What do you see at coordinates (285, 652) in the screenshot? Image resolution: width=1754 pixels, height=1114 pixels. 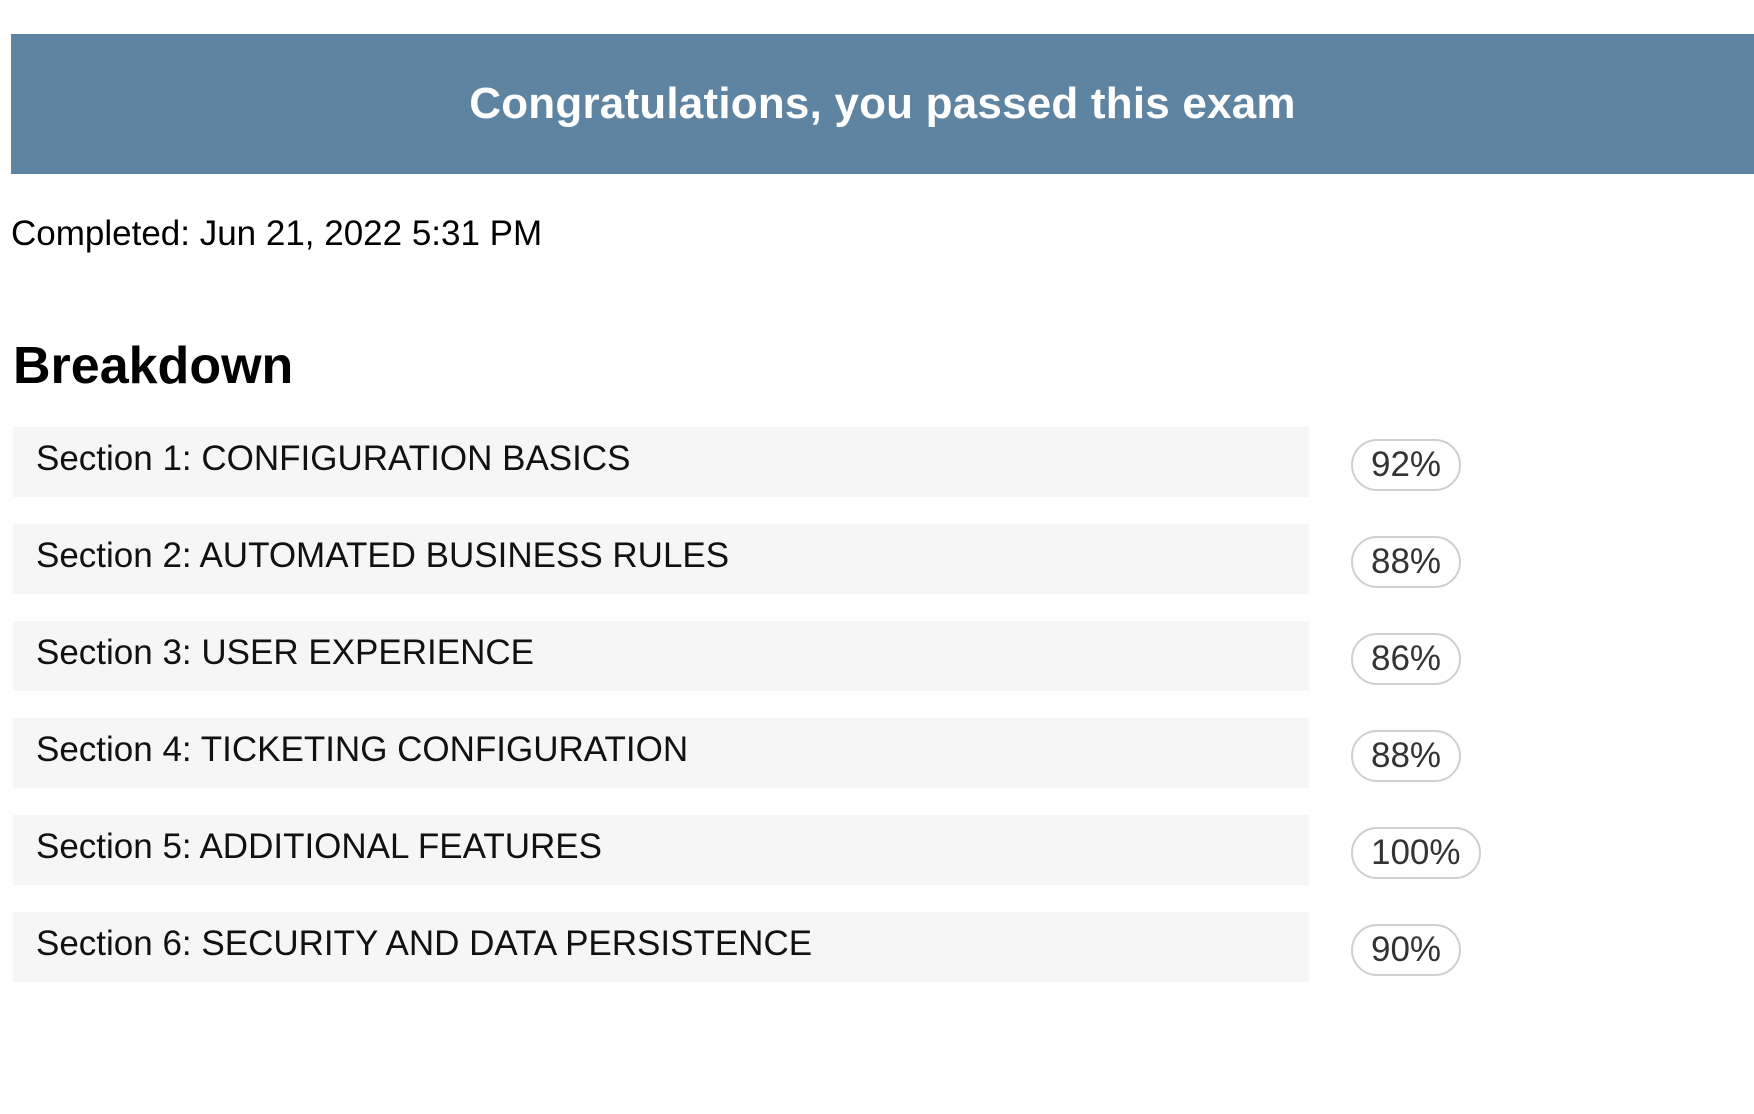 I see `section-label: Section 3: USER EXPERIENCE` at bounding box center [285, 652].